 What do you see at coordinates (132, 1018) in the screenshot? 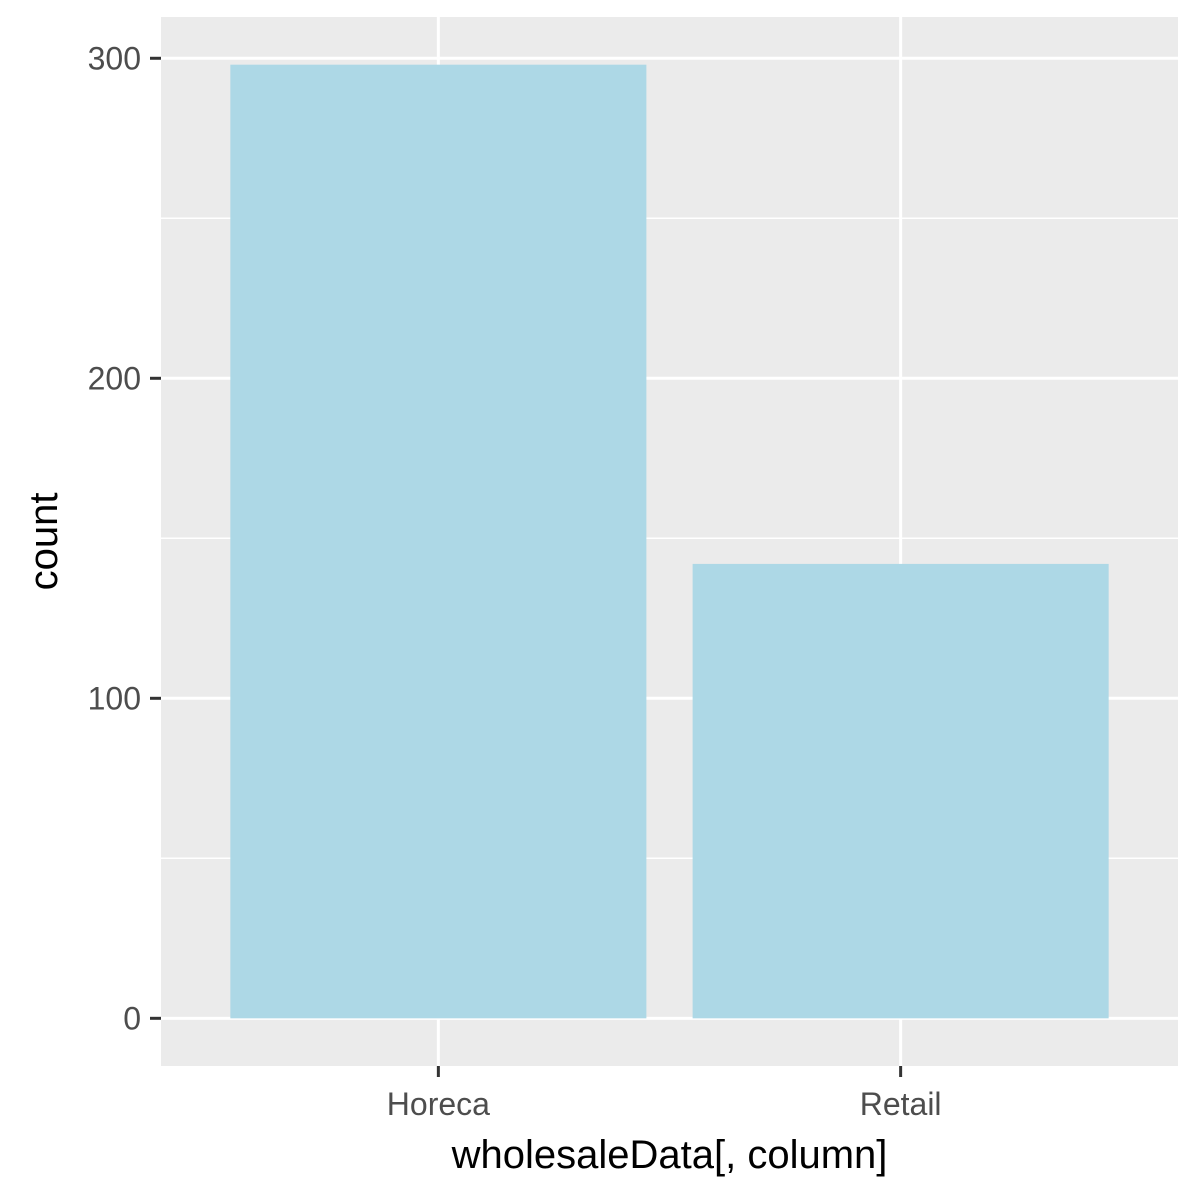
I see `y-tick-label: 0` at bounding box center [132, 1018].